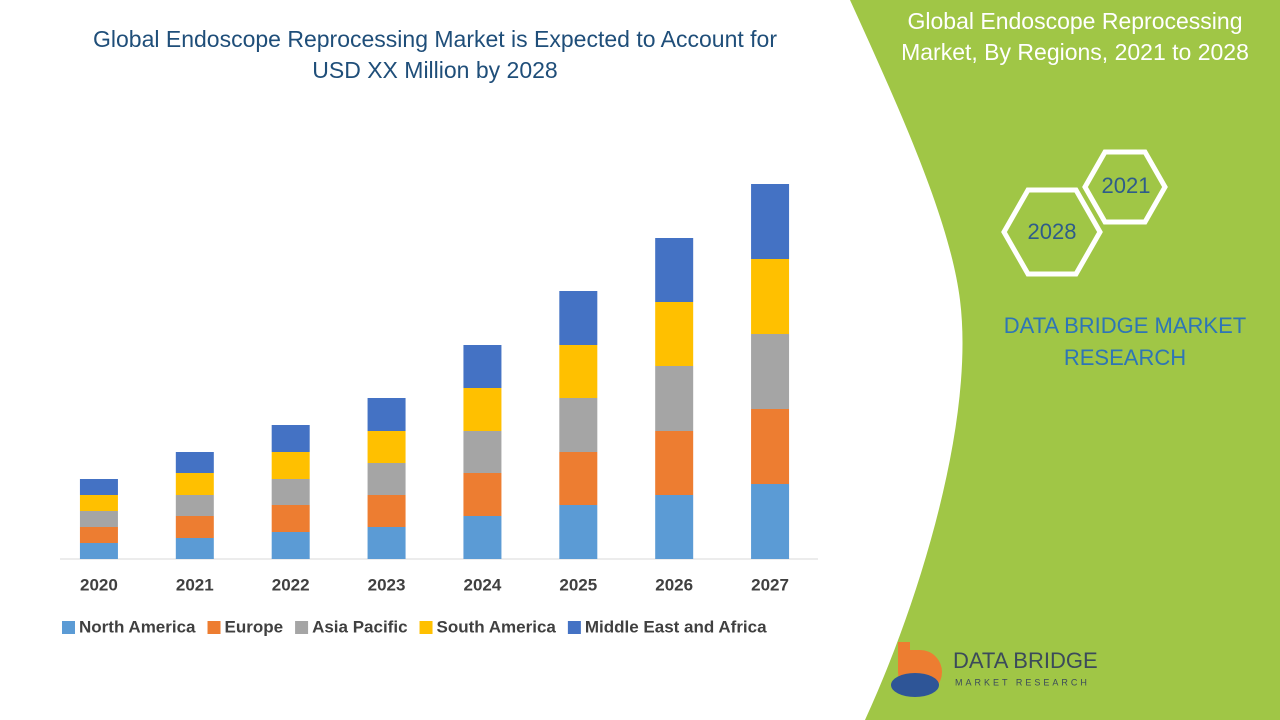 The height and width of the screenshot is (720, 1280). What do you see at coordinates (359, 626) in the screenshot?
I see `legend-label: Asia Pacific` at bounding box center [359, 626].